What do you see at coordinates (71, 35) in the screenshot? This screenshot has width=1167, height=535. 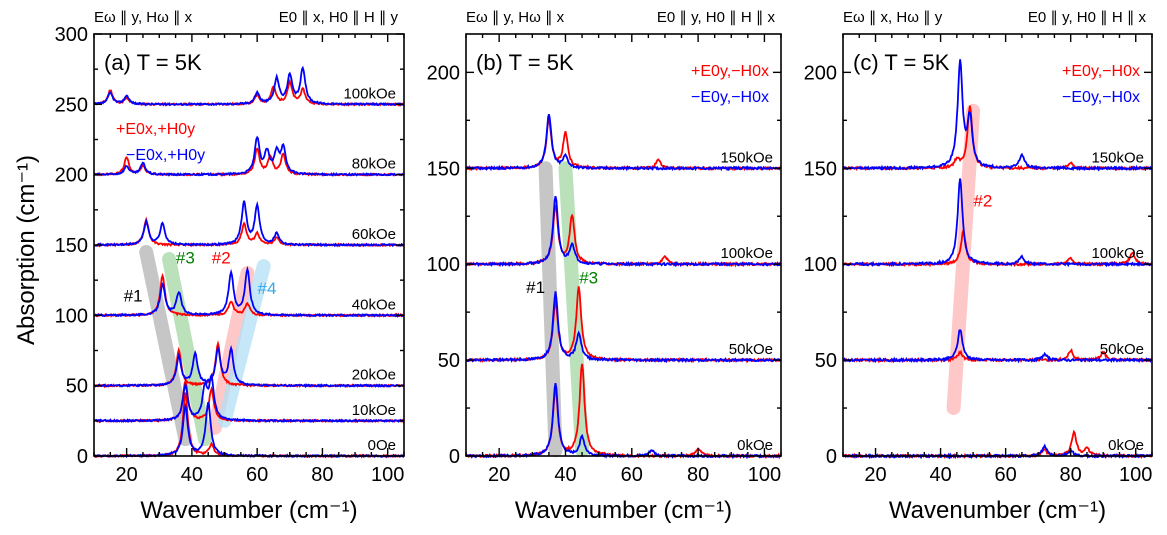 I see `y-tick-label: 300` at bounding box center [71, 35].